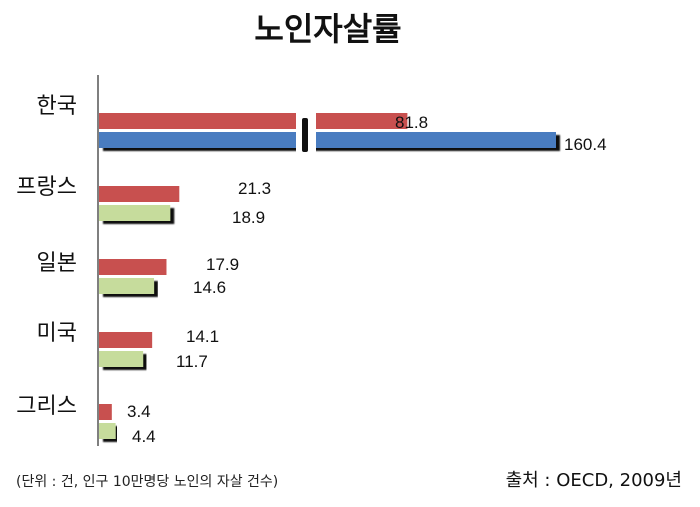  I want to click on data-label: 3.4, so click(139, 411).